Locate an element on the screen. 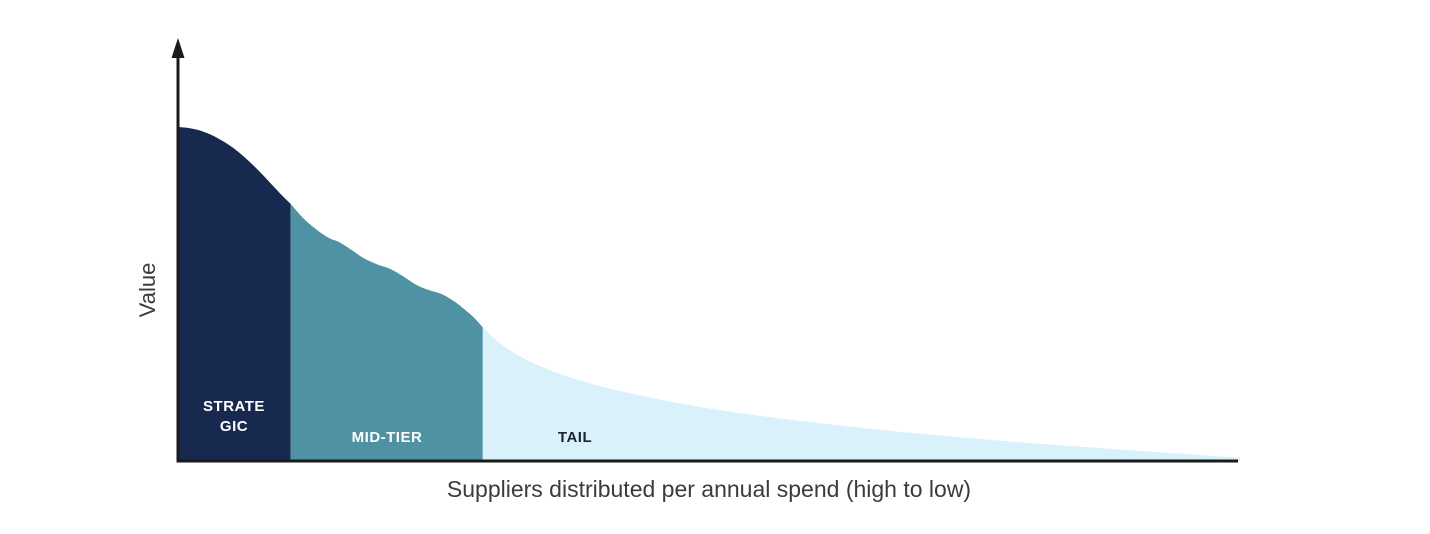 The height and width of the screenshot is (534, 1430). segment-label-mid-tier: MID-TIER is located at coordinates (387, 437).